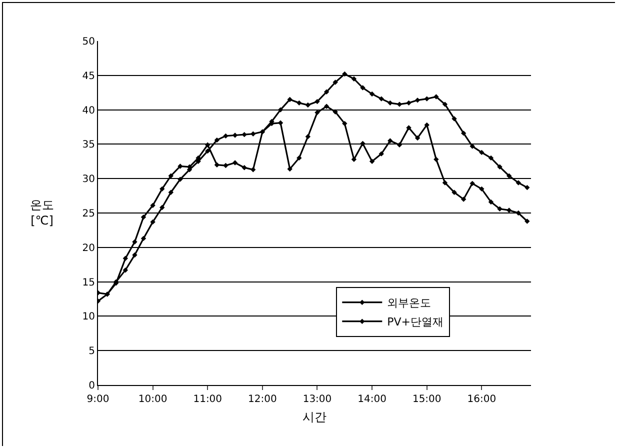 The width and height of the screenshot is (617, 448). I want to click on y-tick-label: 45, so click(88, 76).